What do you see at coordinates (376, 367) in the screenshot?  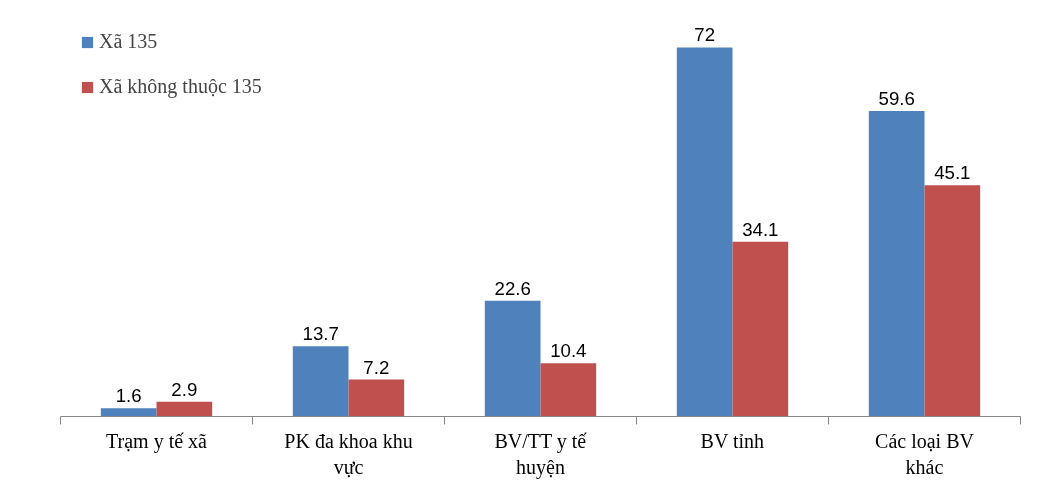 I see `data-label: 7.2` at bounding box center [376, 367].